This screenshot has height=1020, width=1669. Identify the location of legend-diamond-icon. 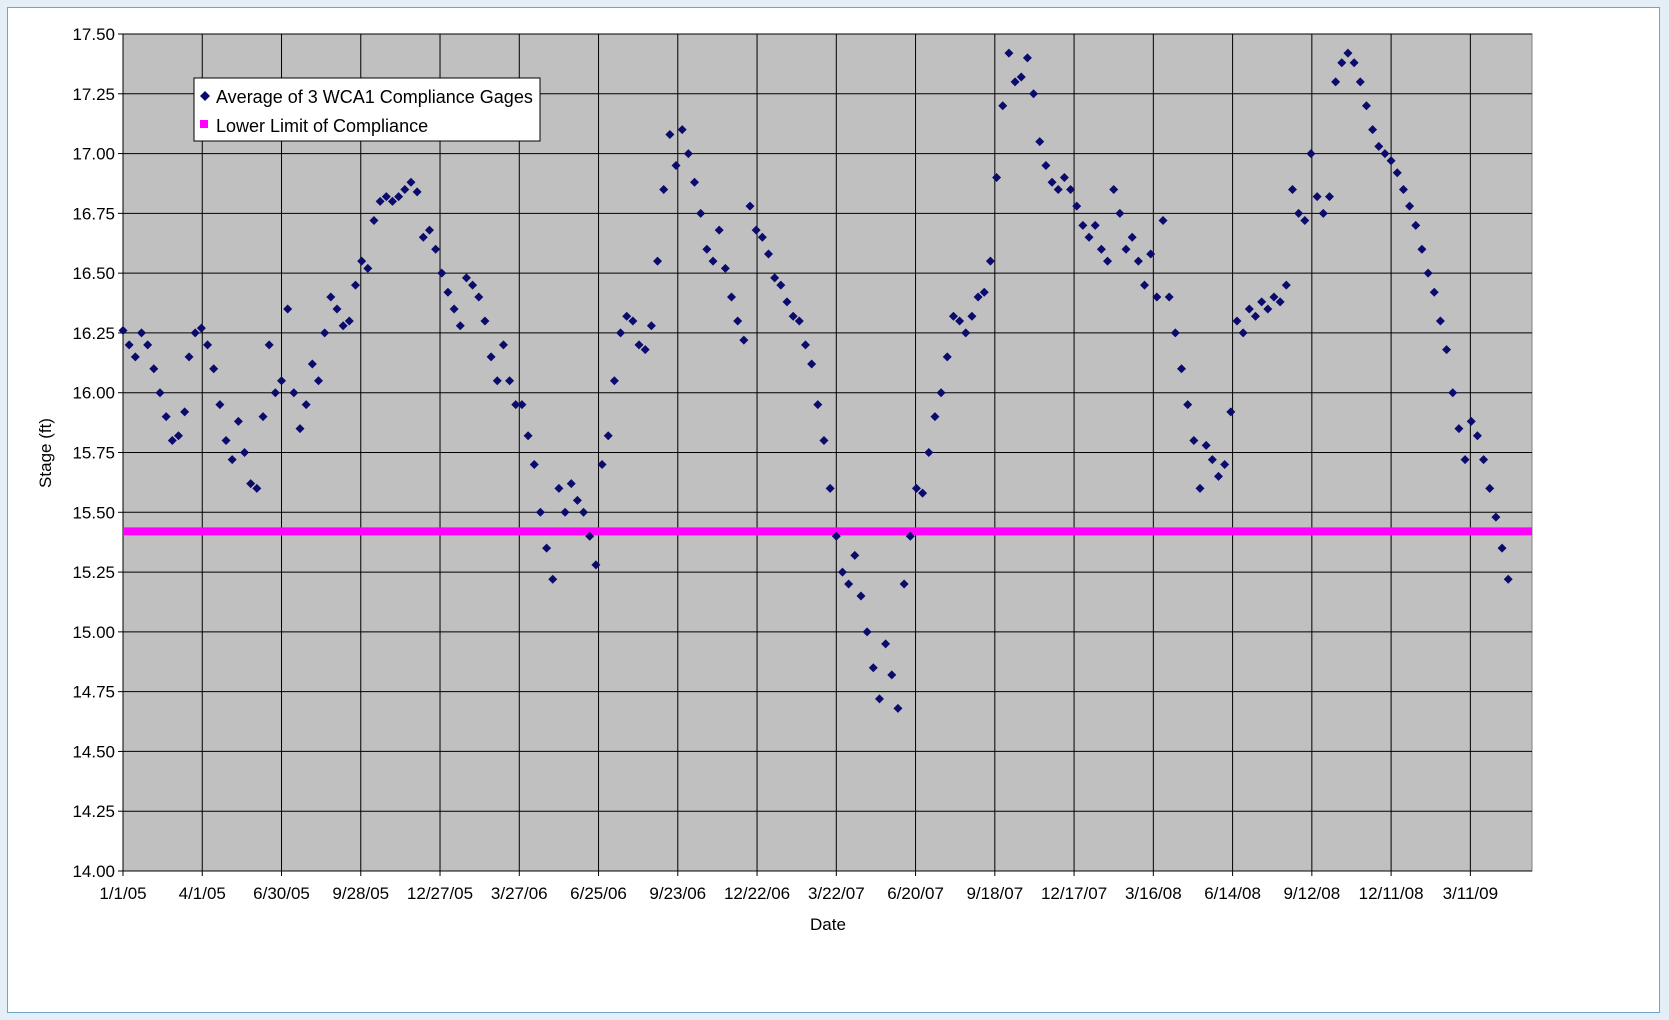
(205, 96).